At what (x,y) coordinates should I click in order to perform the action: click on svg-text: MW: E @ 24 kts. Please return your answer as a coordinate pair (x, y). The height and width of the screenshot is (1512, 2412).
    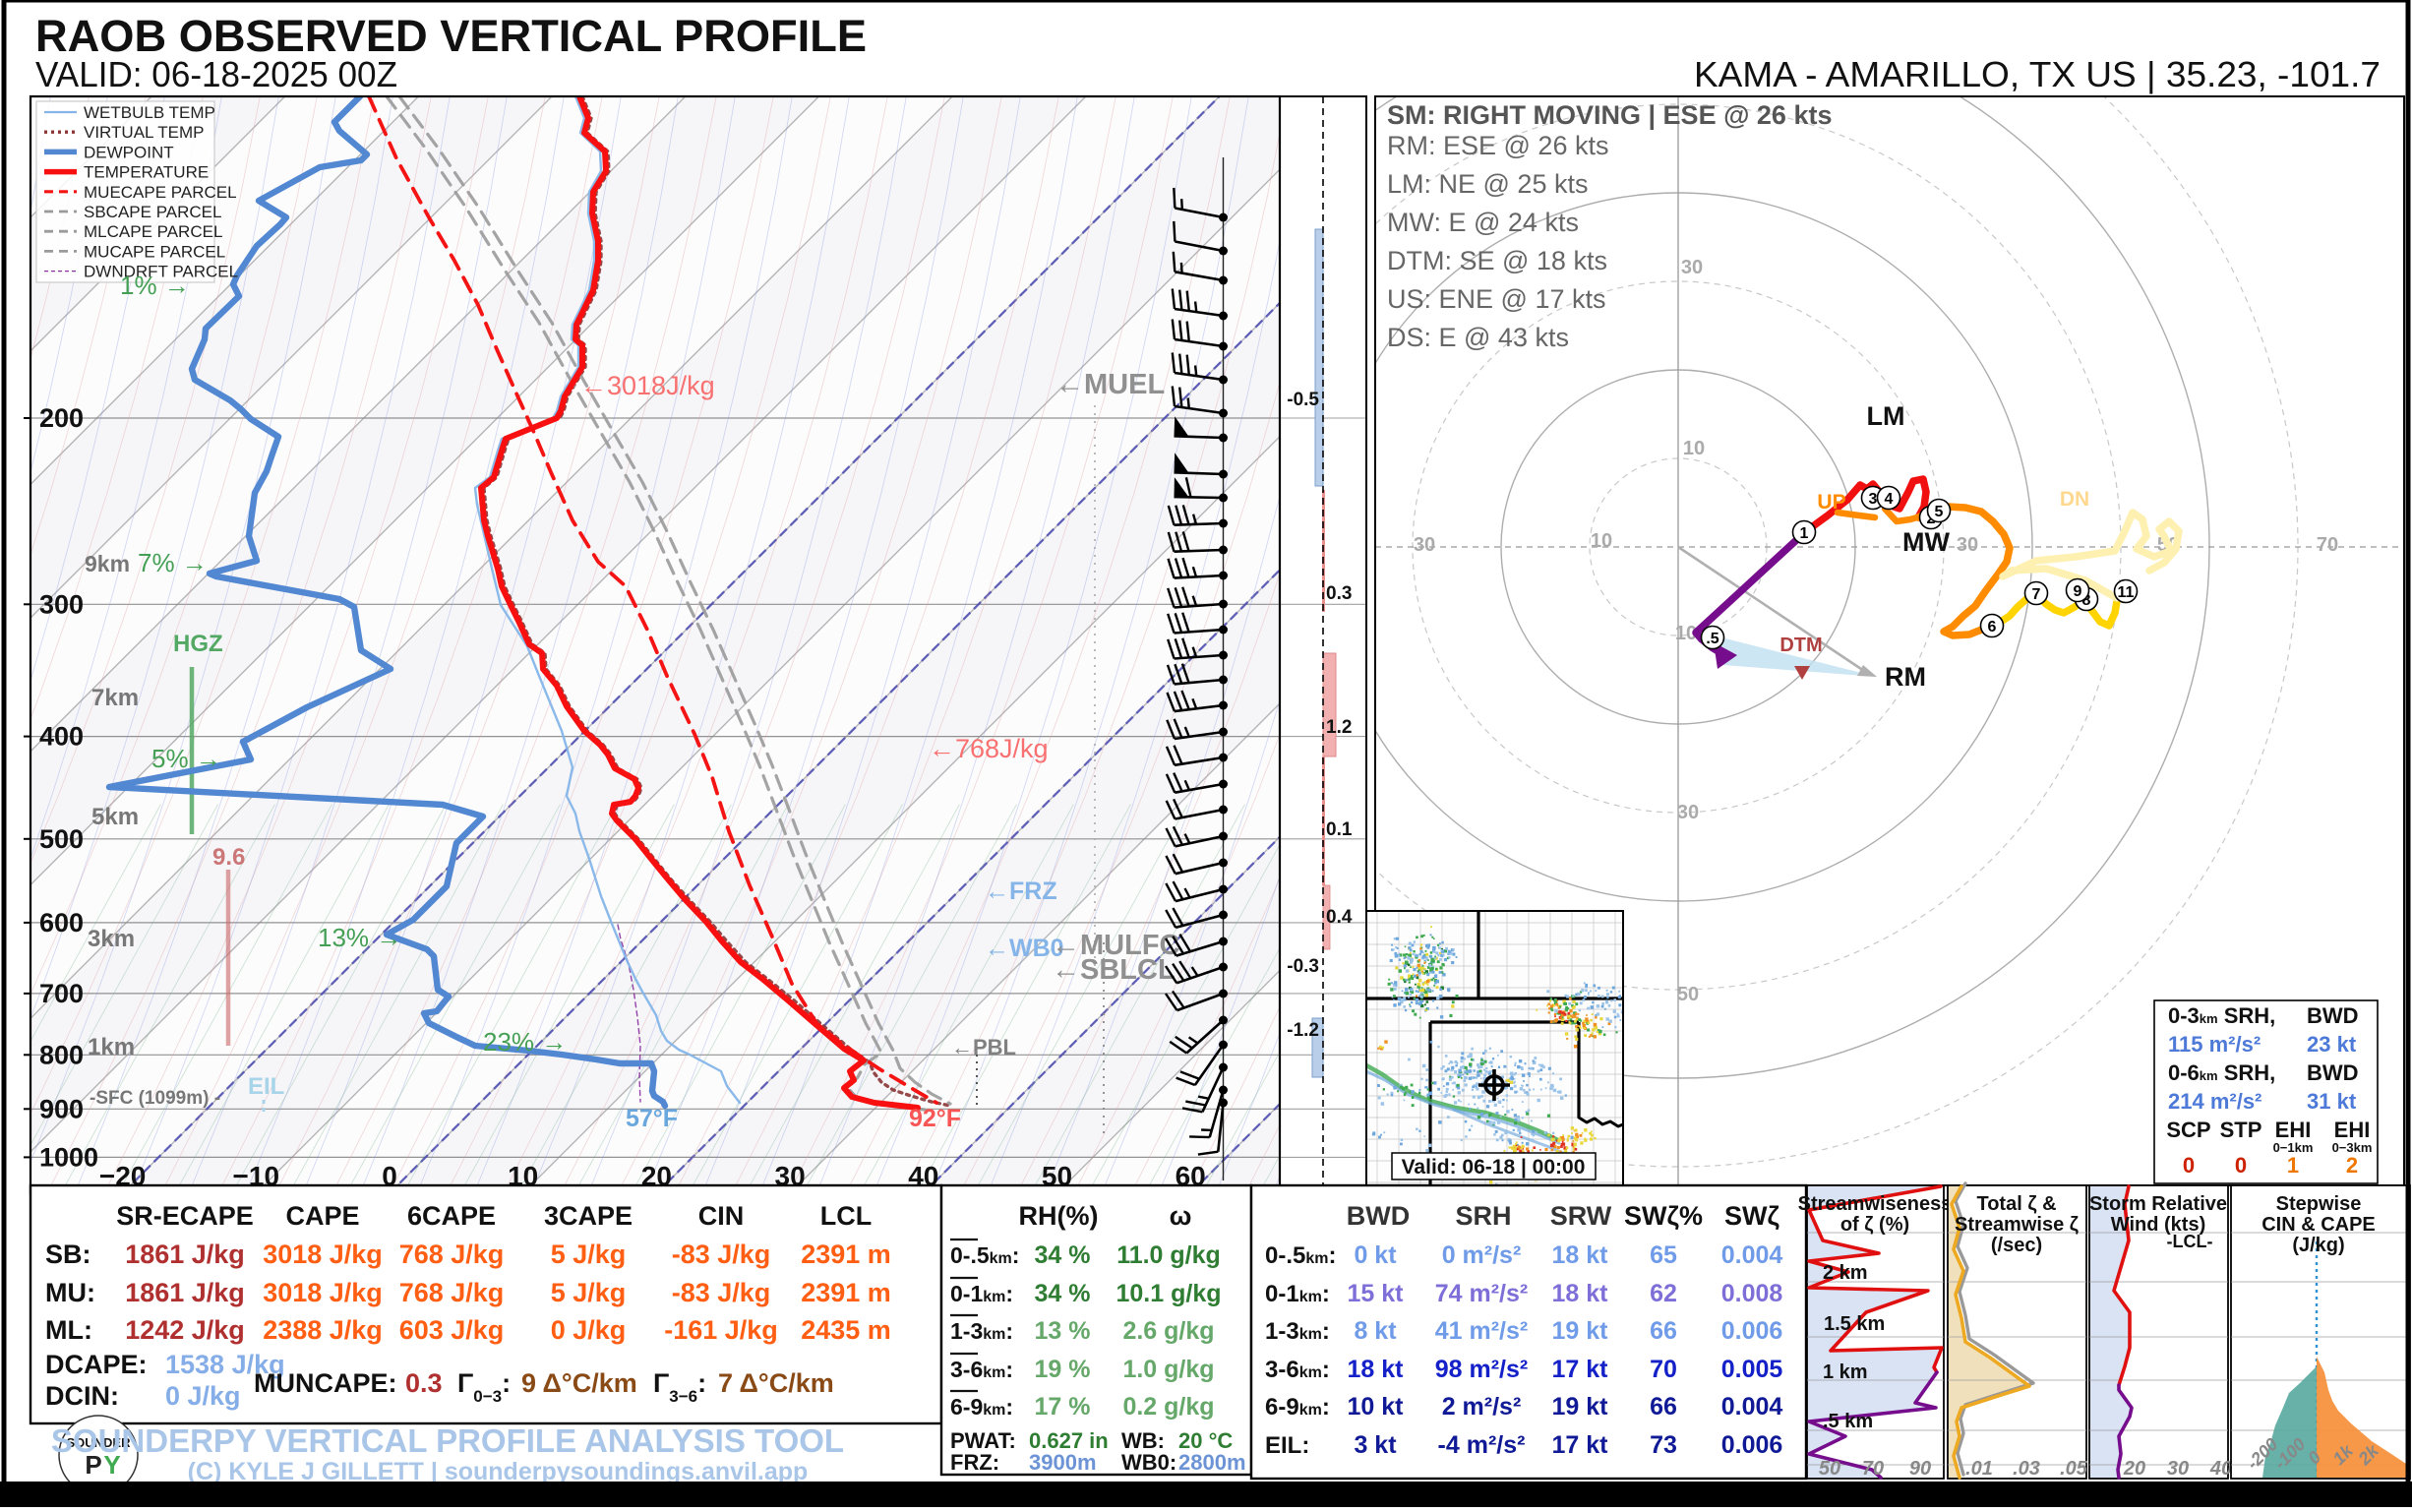
    Looking at the image, I should click on (1483, 223).